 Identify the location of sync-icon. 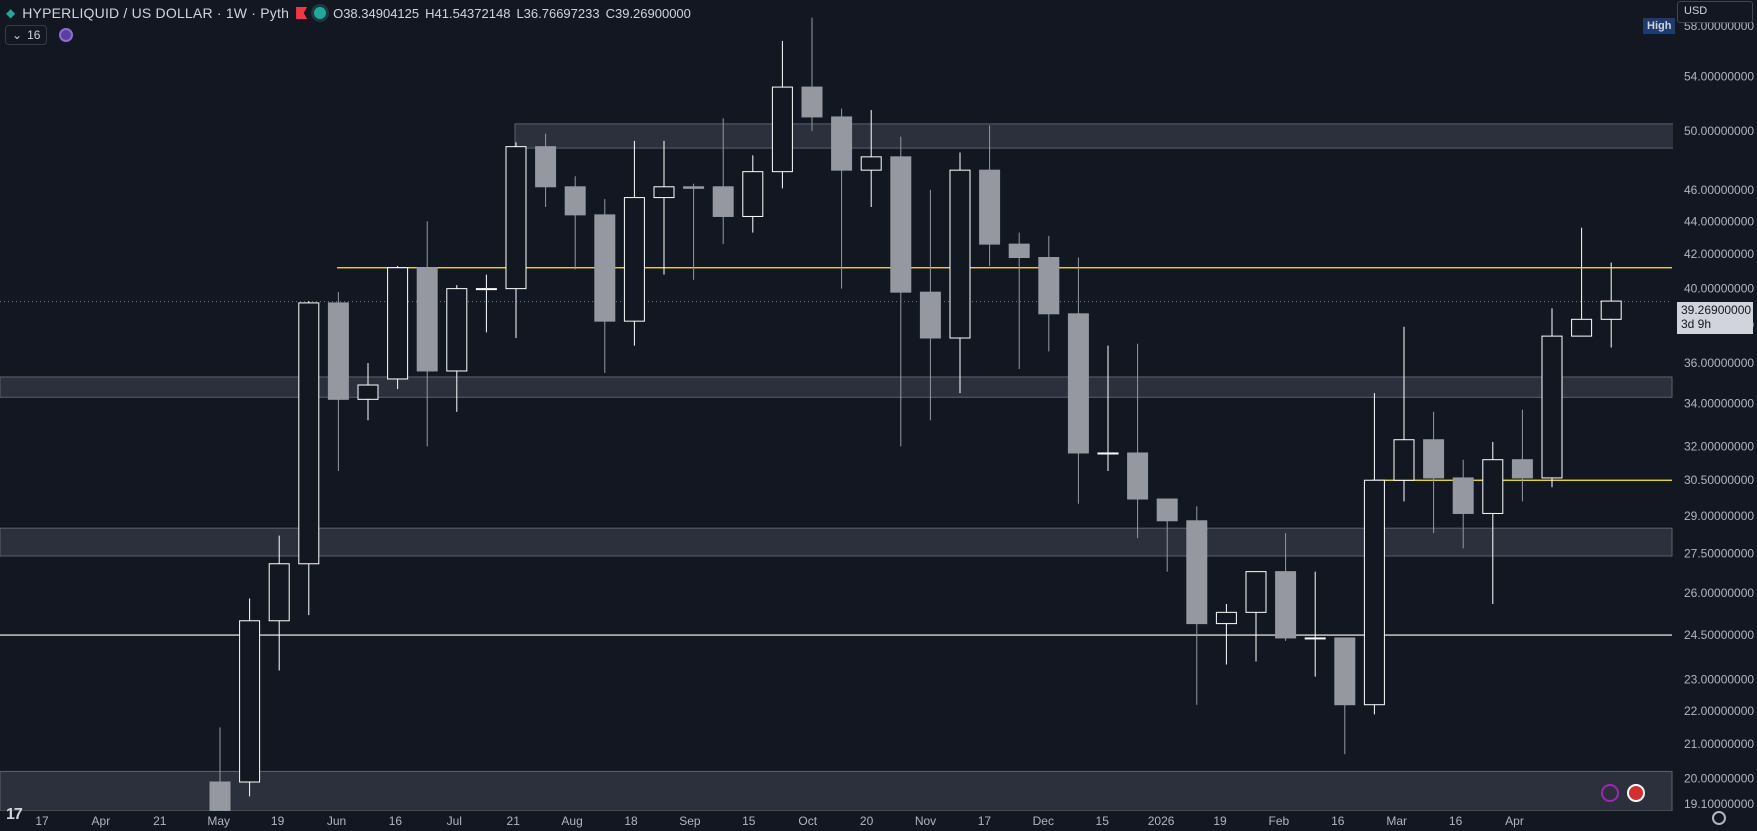
(66, 35).